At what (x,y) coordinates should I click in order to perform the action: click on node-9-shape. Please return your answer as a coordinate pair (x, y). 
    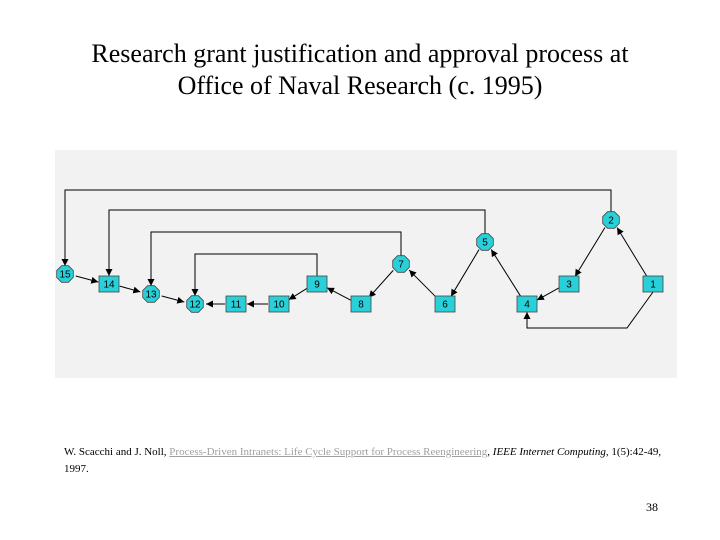
    Looking at the image, I should click on (317, 284).